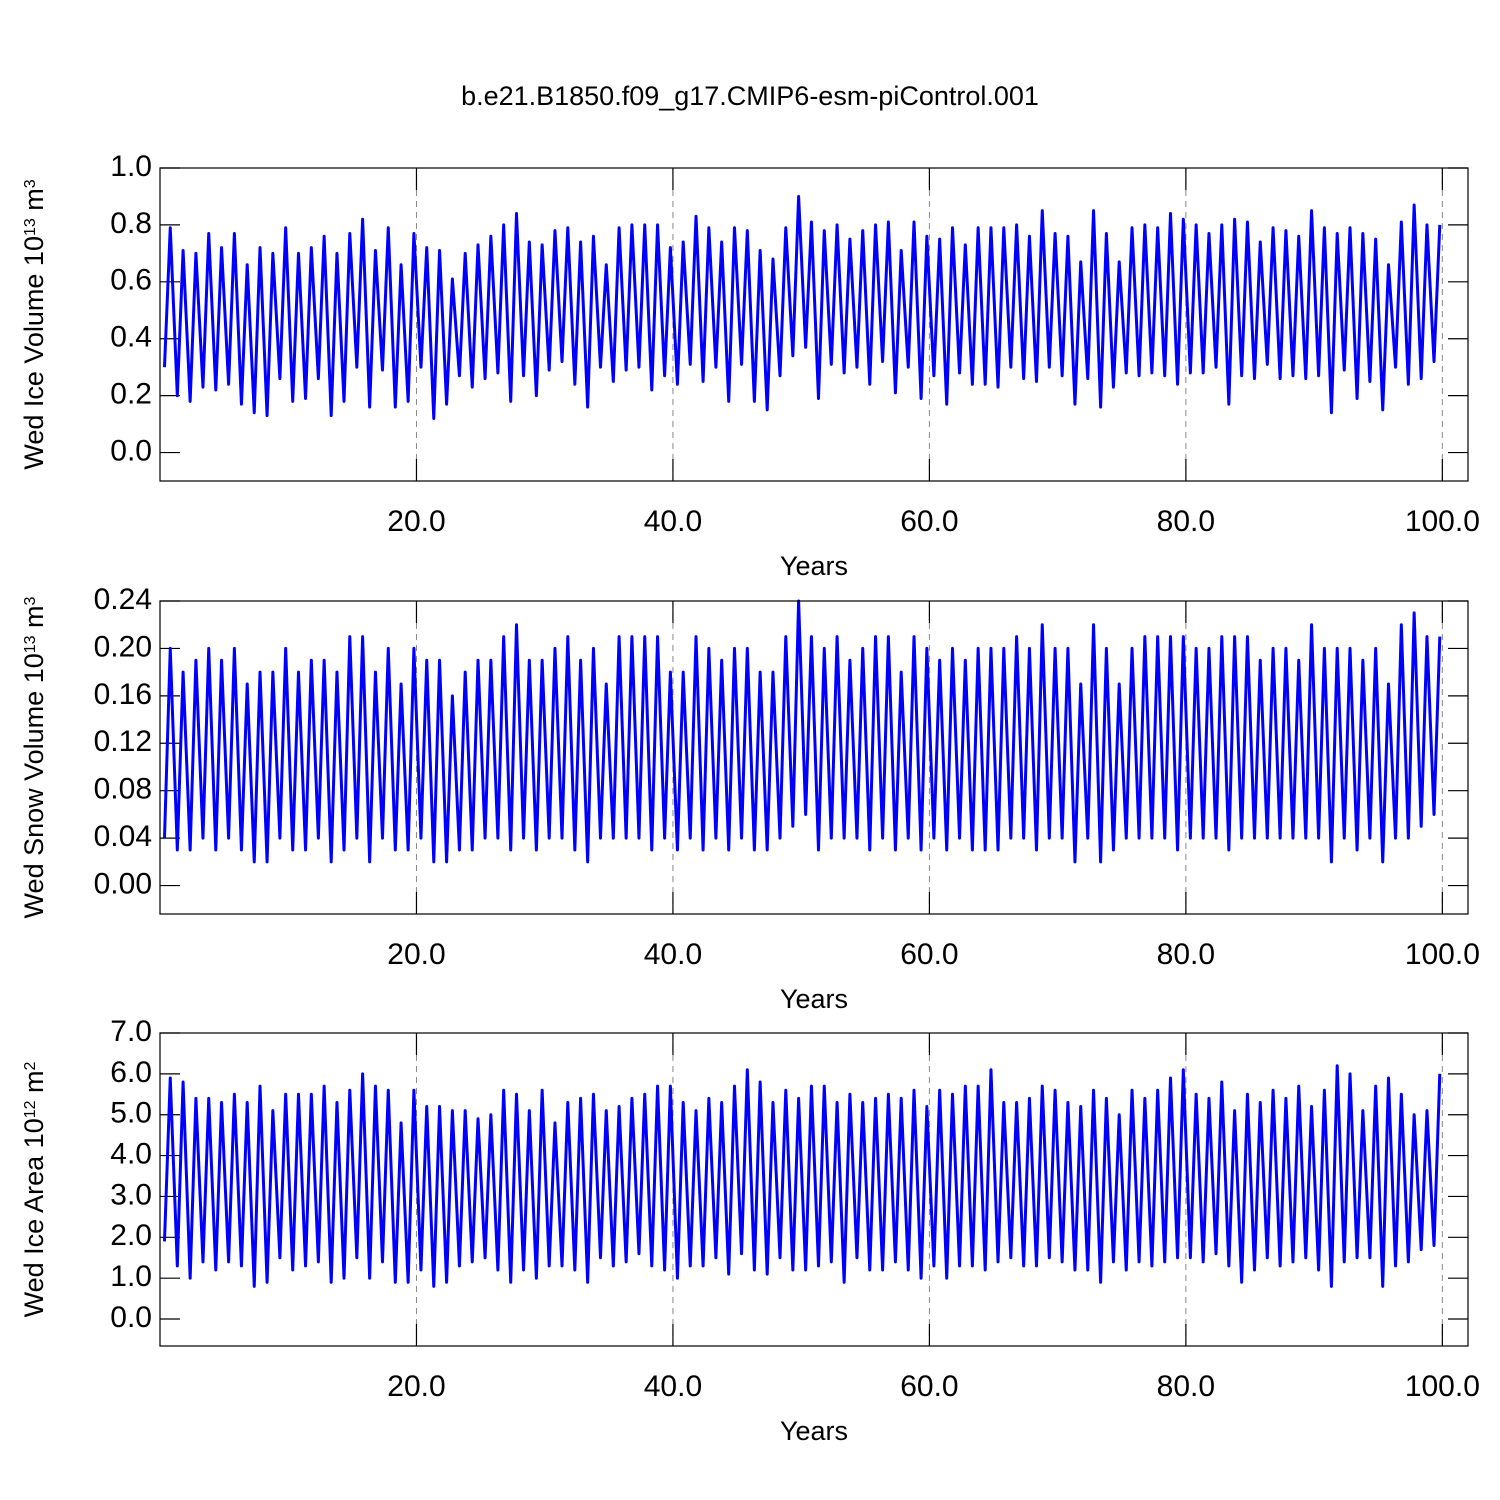 The image size is (1500, 1500). Describe the element at coordinates (131, 223) in the screenshot. I see `y-tick-label: 0.8` at that location.